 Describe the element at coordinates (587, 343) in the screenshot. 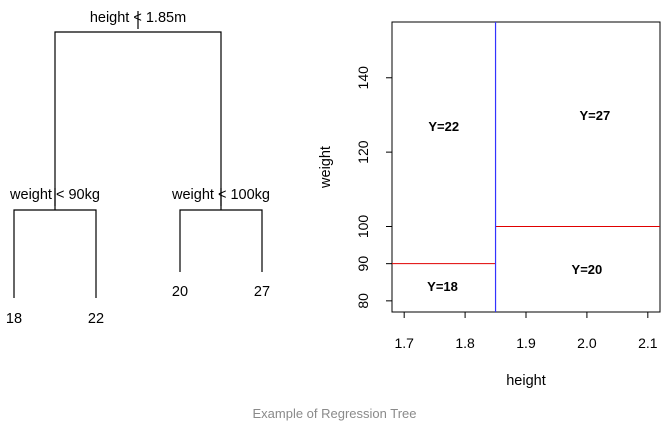

I see `x-tick-label: 2.0` at that location.